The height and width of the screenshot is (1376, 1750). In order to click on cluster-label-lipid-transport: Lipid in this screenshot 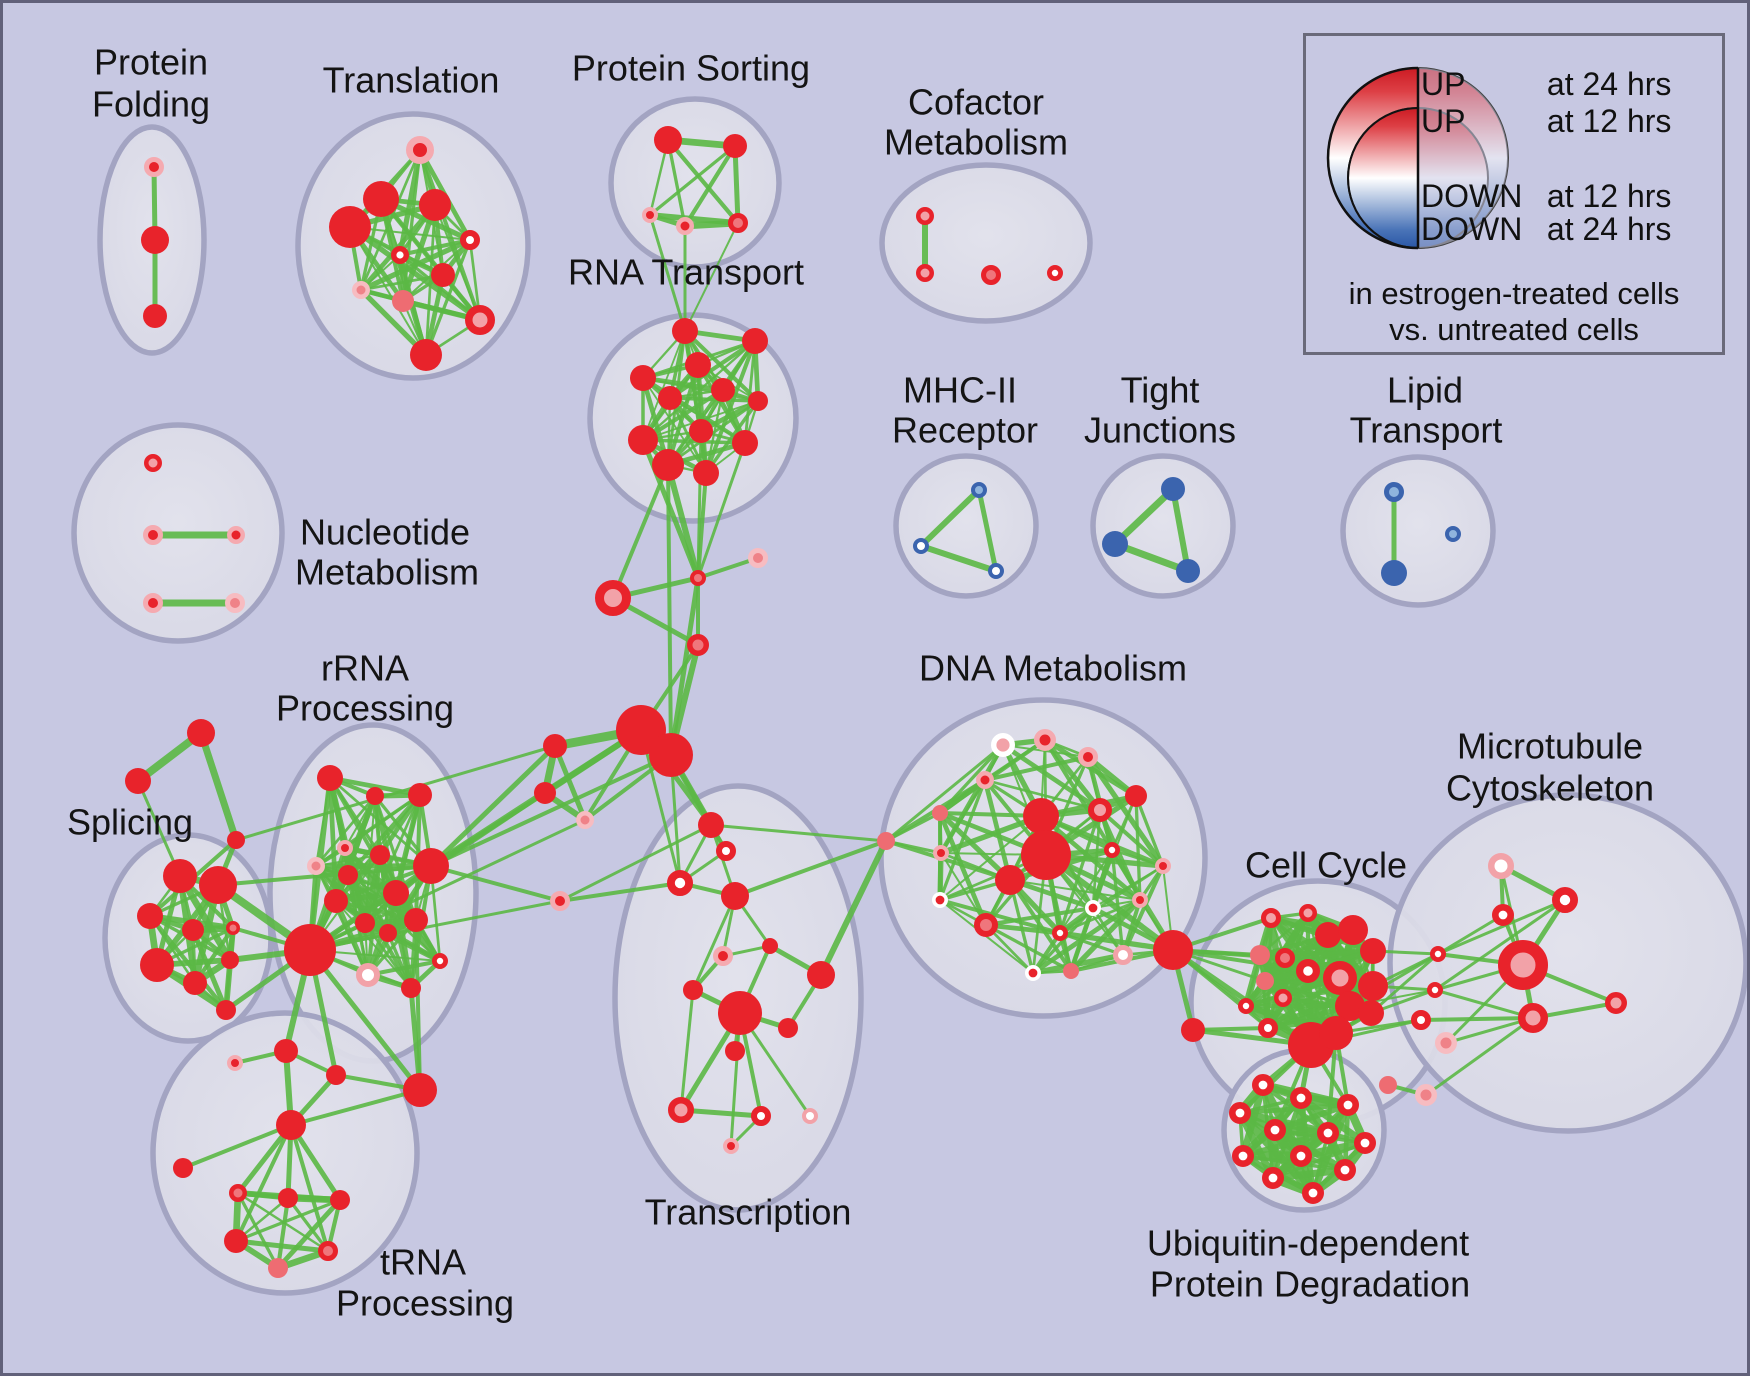, I will do `click(1425, 390)`.